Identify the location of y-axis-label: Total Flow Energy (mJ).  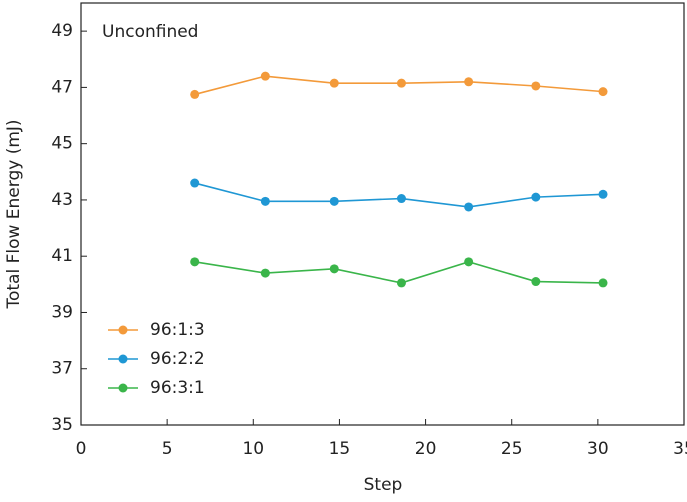
(14, 214).